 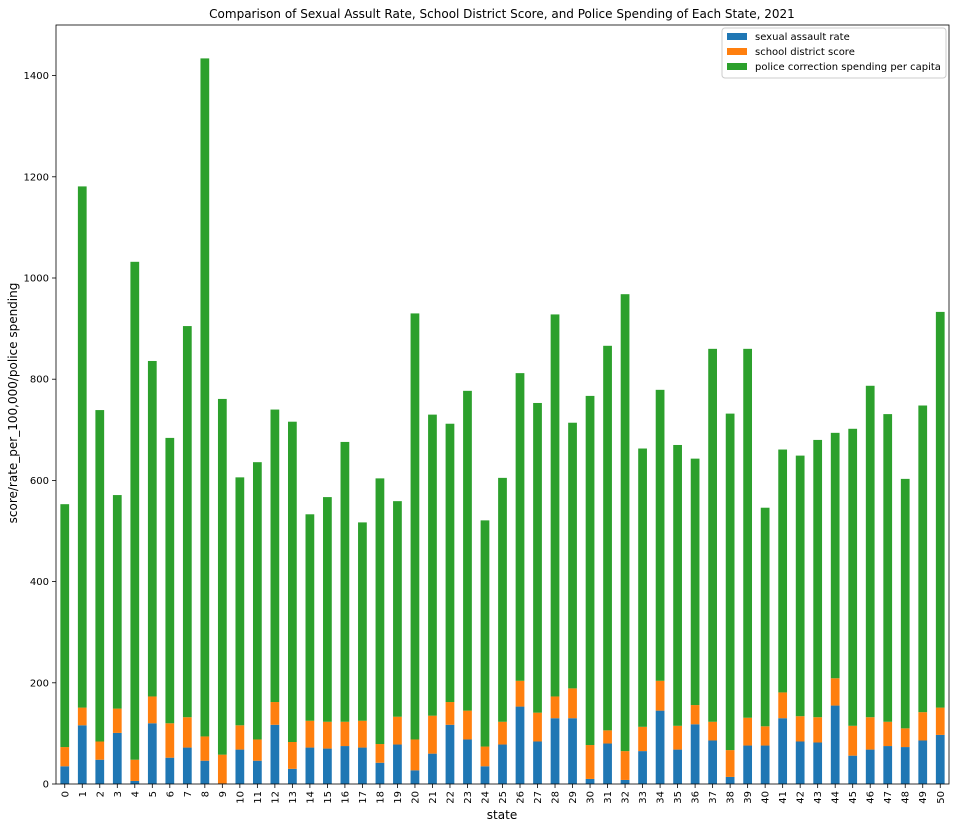 What do you see at coordinates (450, 797) in the screenshot?
I see `x-tick-label: 22` at bounding box center [450, 797].